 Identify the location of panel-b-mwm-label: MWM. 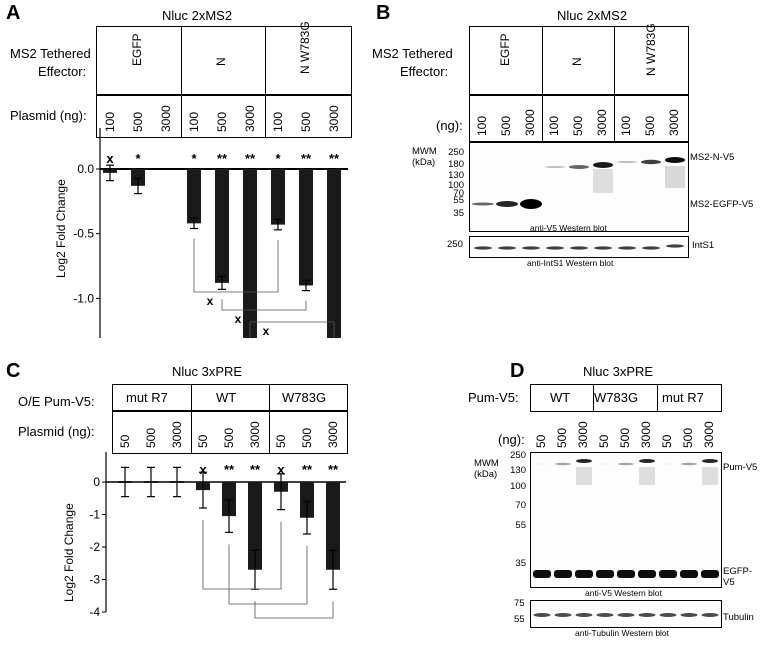
(424, 151).